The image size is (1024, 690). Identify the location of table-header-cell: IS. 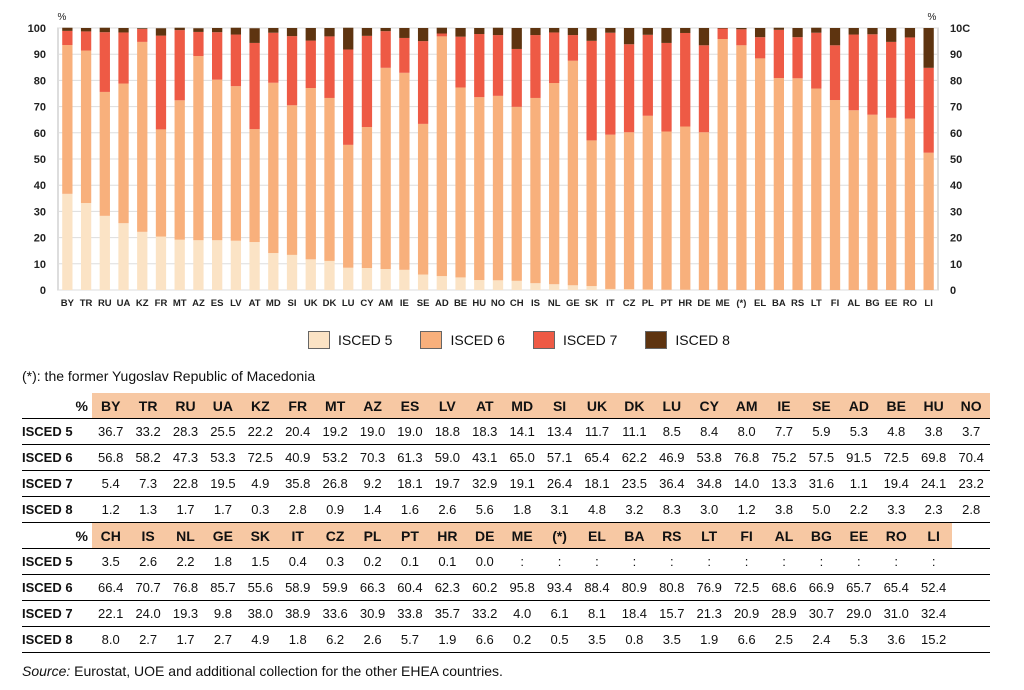
(148, 536).